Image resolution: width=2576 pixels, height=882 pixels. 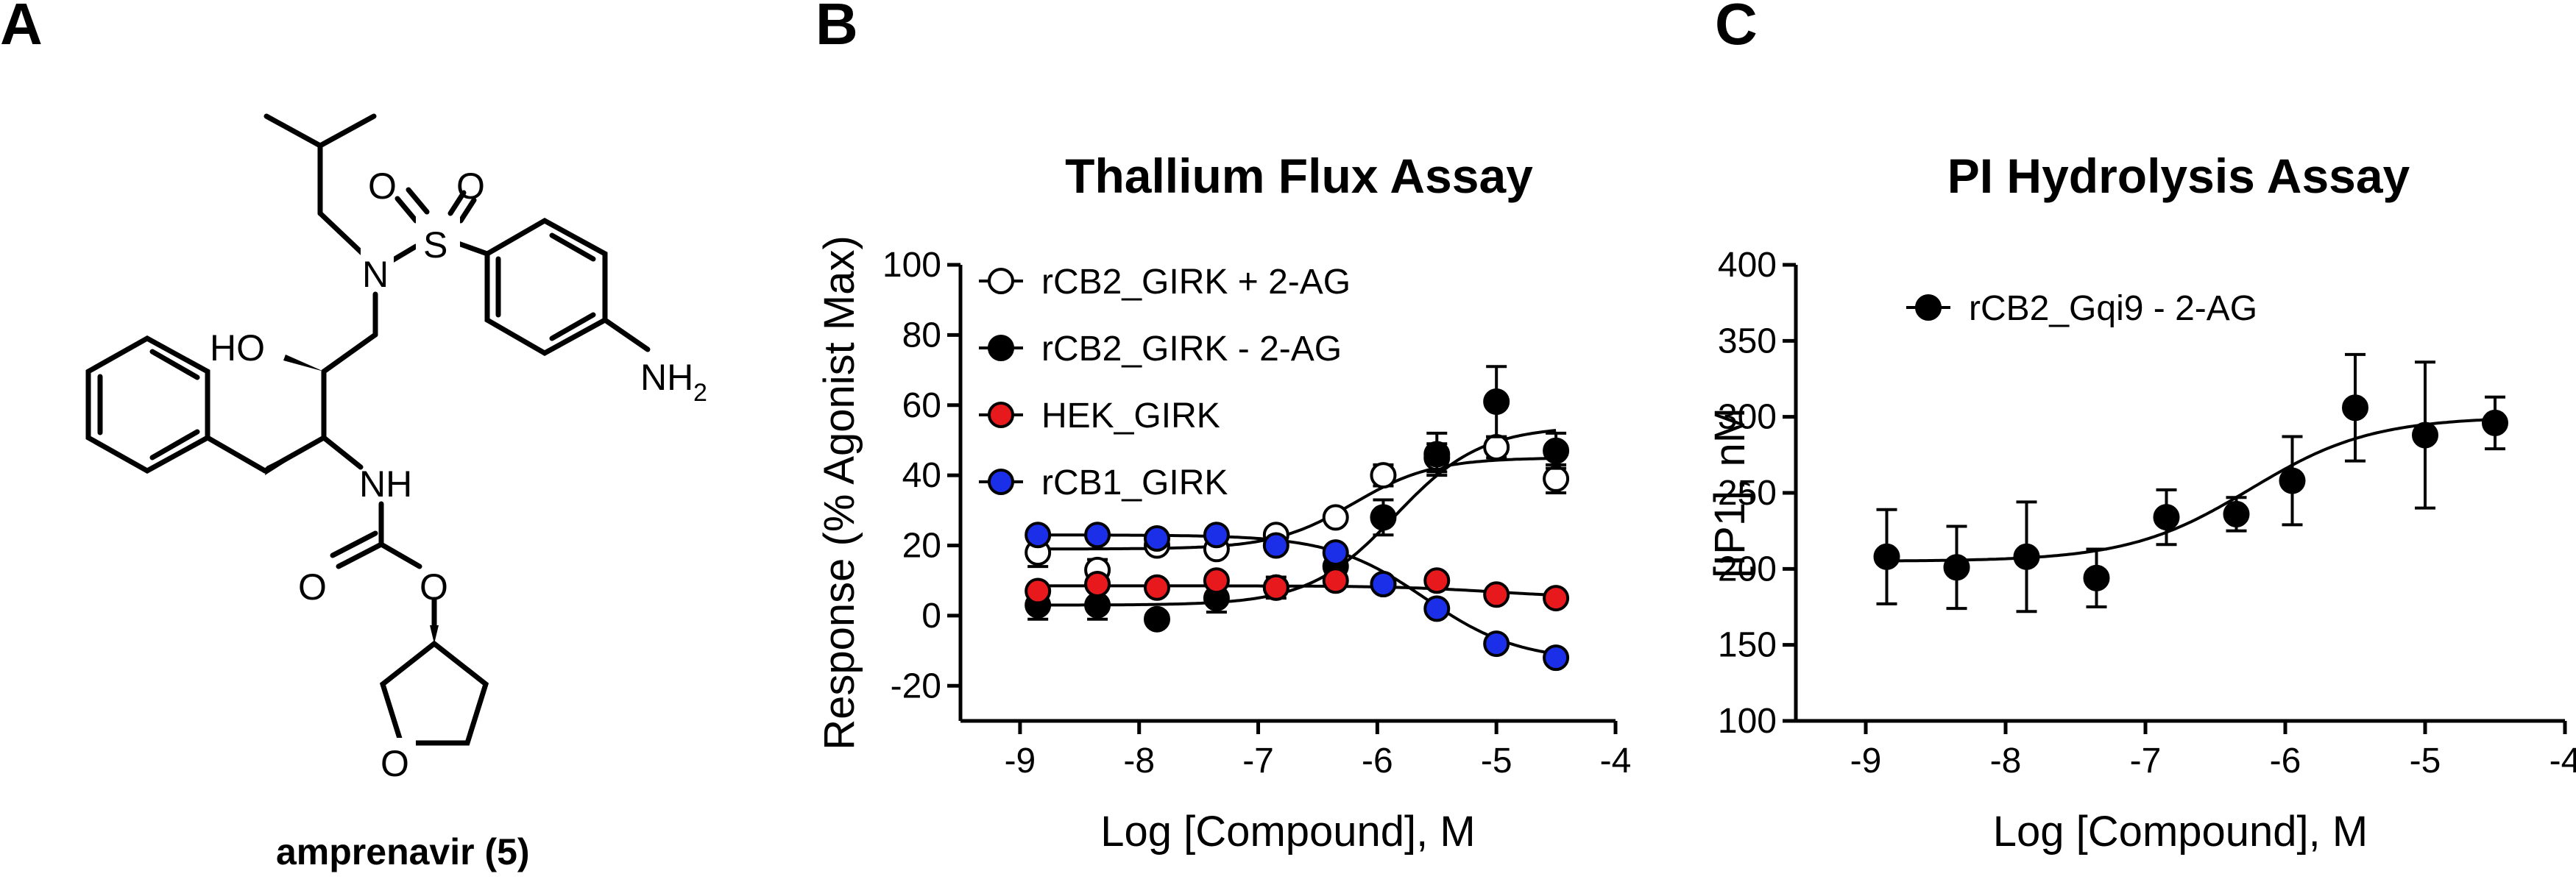 What do you see at coordinates (1747, 493) in the screenshot?
I see `y-tick-label: 250` at bounding box center [1747, 493].